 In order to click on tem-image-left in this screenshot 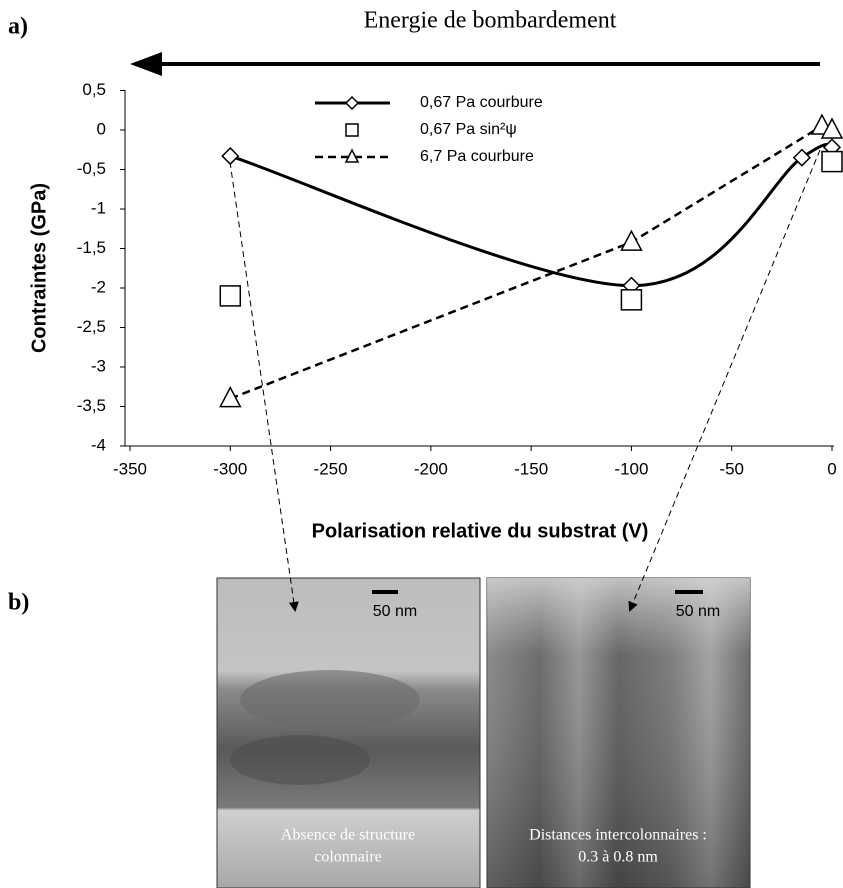, I will do `click(348, 732)`.